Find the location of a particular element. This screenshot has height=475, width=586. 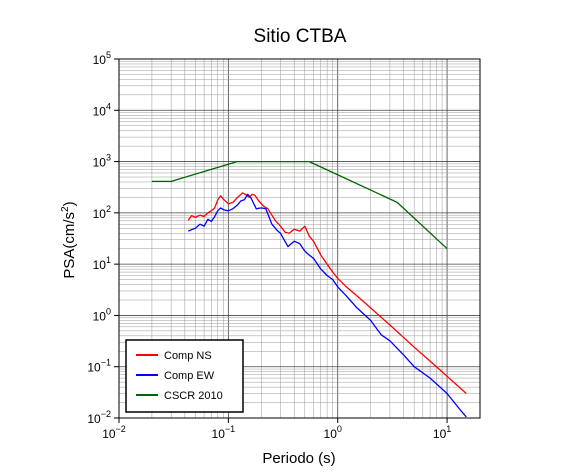

legend: Comp NS Comp EW CSCR 2010 is located at coordinates (184, 376).